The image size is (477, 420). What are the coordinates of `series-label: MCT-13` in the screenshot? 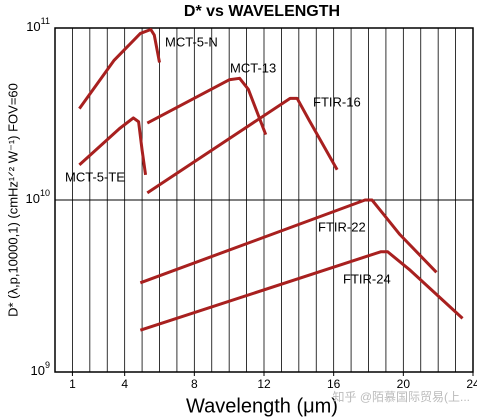 It's located at (253, 67).